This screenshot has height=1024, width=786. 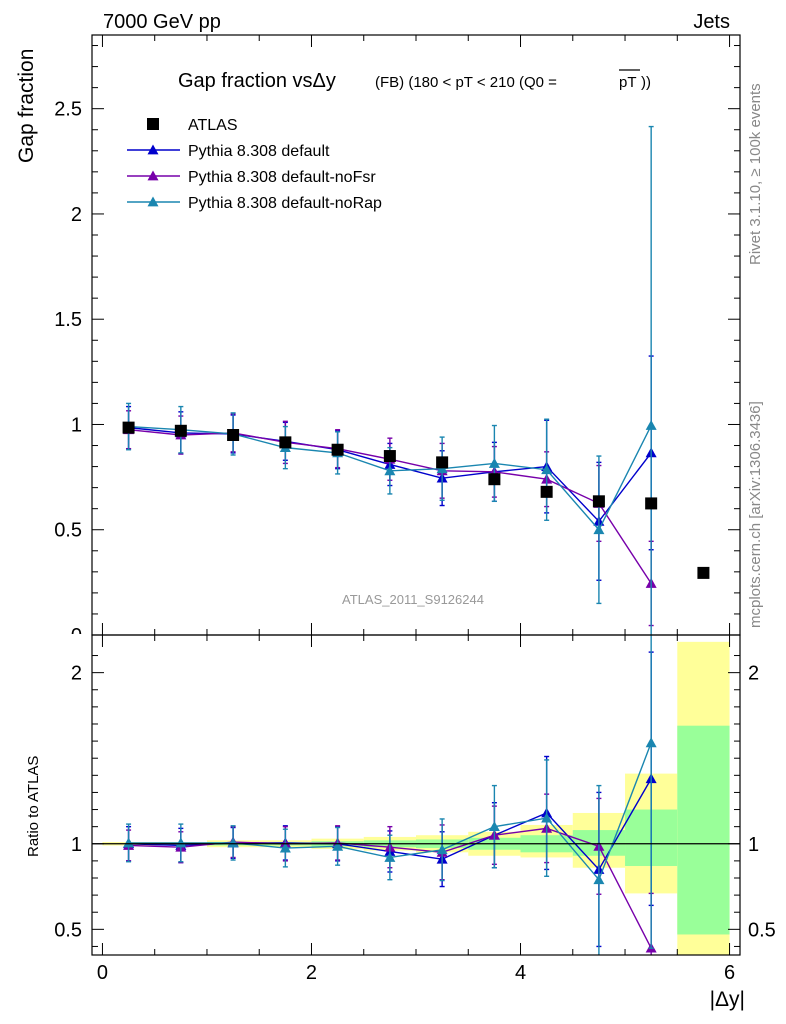 I want to click on legend-atlas-marker, so click(x=153, y=124).